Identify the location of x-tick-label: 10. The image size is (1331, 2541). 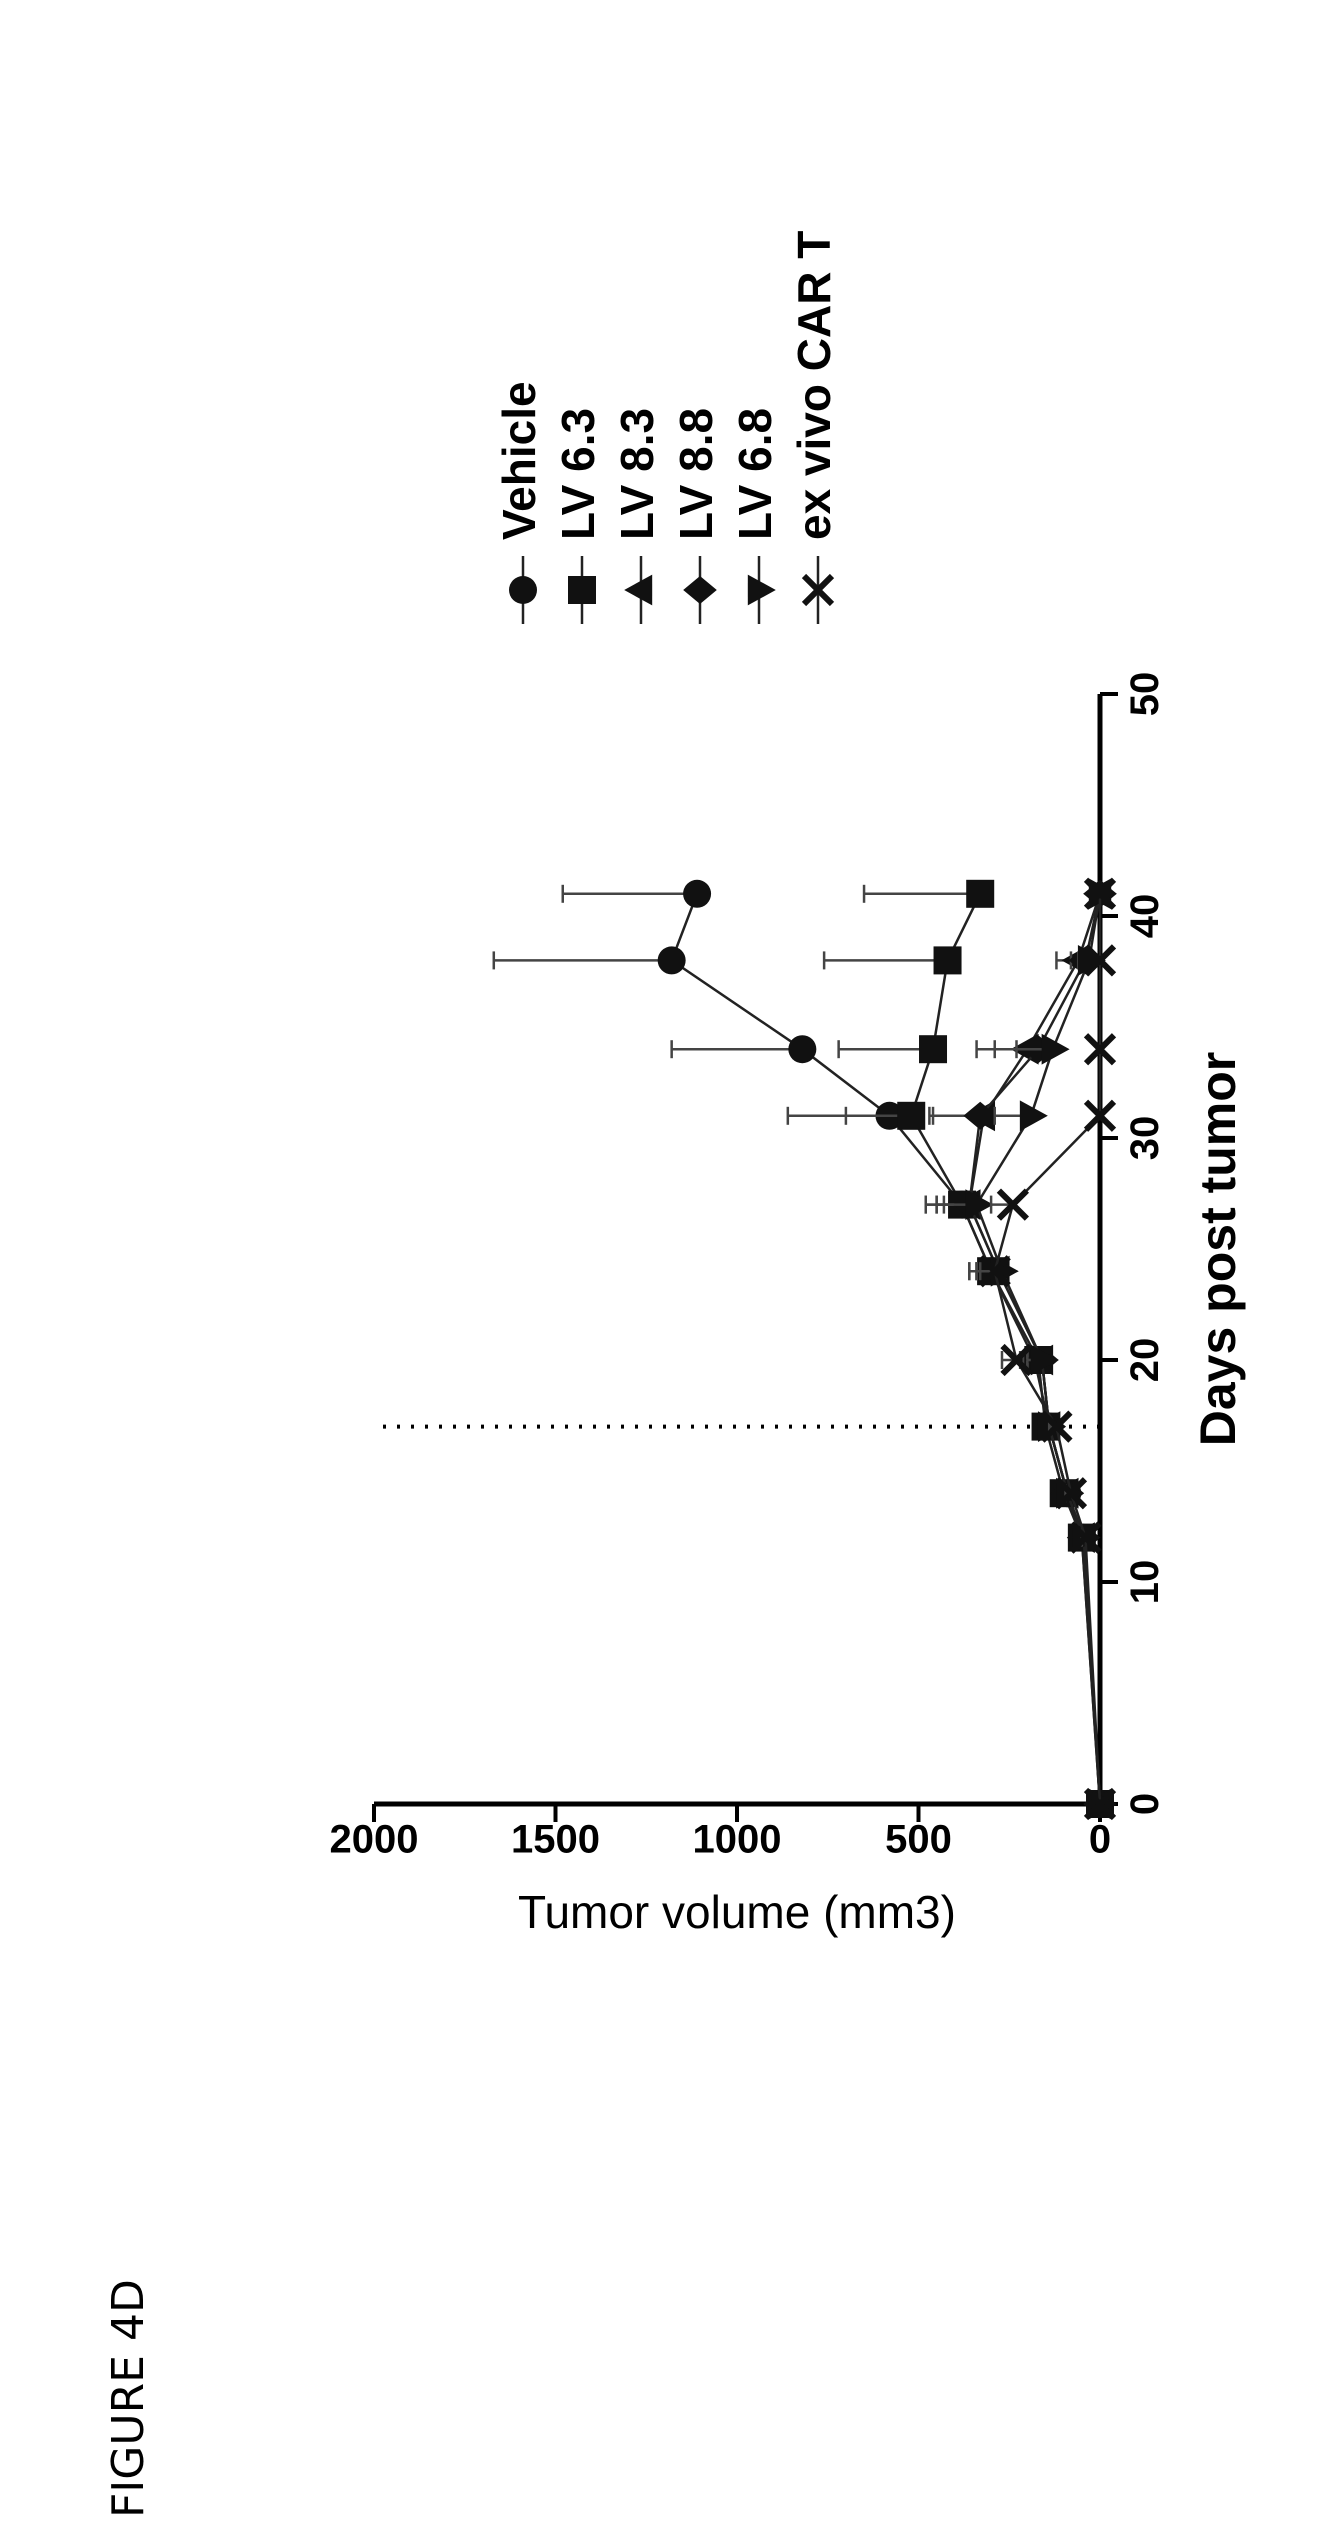
(1145, 1582).